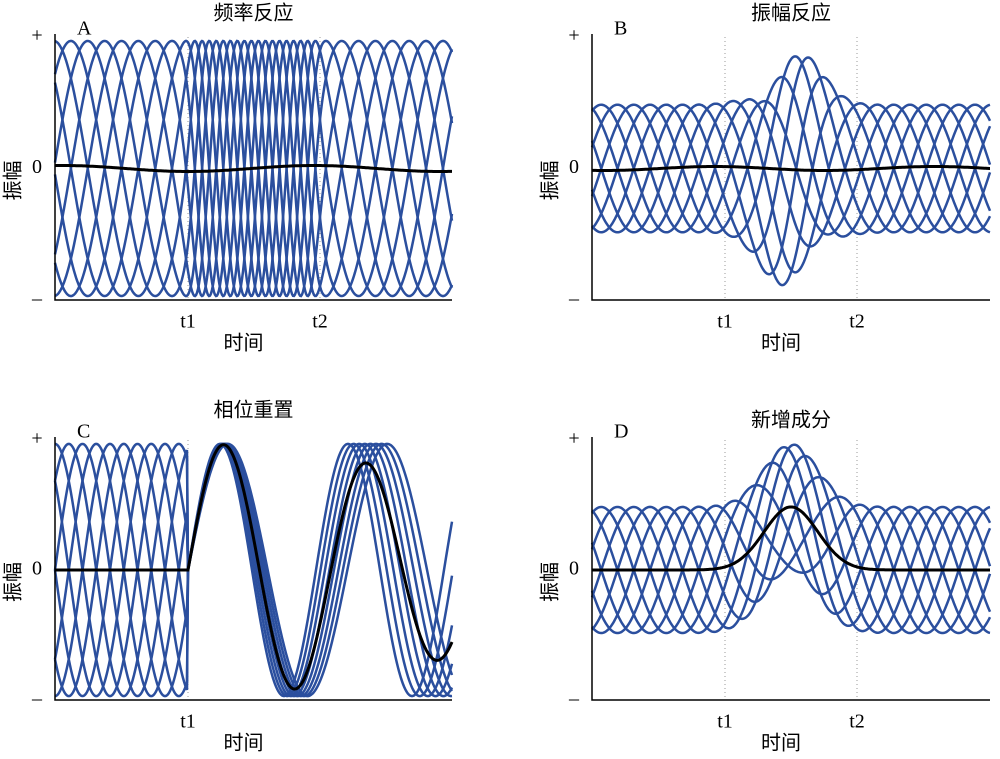  What do you see at coordinates (620, 29) in the screenshot?
I see `panel-letter: B` at bounding box center [620, 29].